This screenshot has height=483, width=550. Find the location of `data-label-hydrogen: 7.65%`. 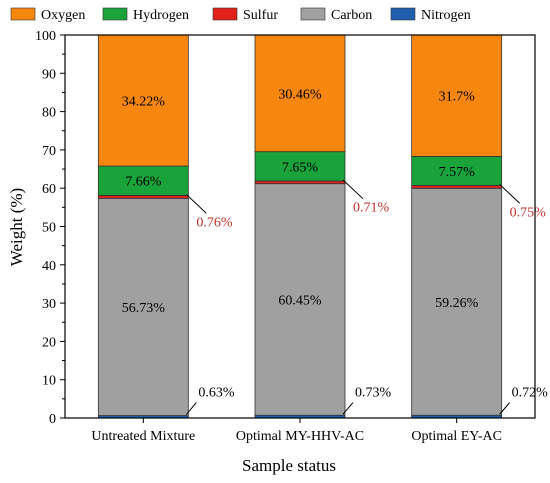

data-label-hydrogen: 7.65% is located at coordinates (300, 167).